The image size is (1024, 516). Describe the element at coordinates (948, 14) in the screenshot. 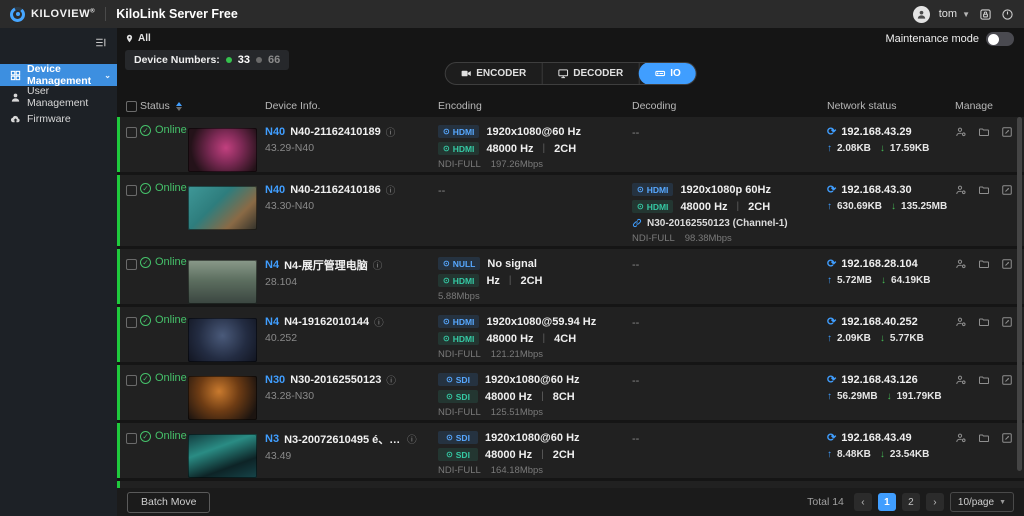

I see `username-label: tom` at that location.